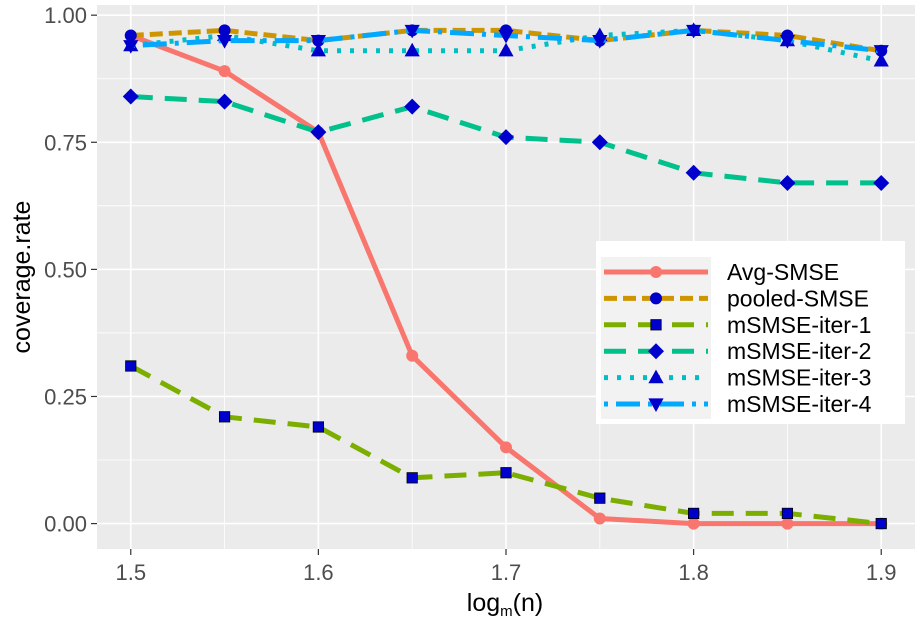  I want to click on legend-label: mSMSE-iter-2, so click(799, 351).